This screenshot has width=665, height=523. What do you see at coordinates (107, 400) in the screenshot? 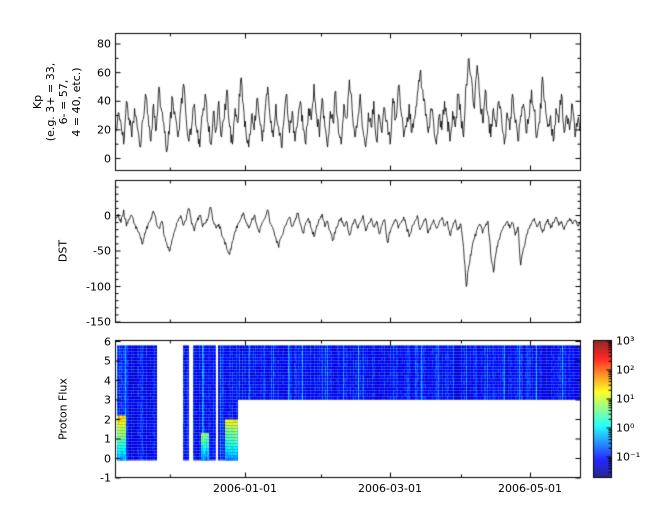
I see `y-tick-label: 3` at bounding box center [107, 400].